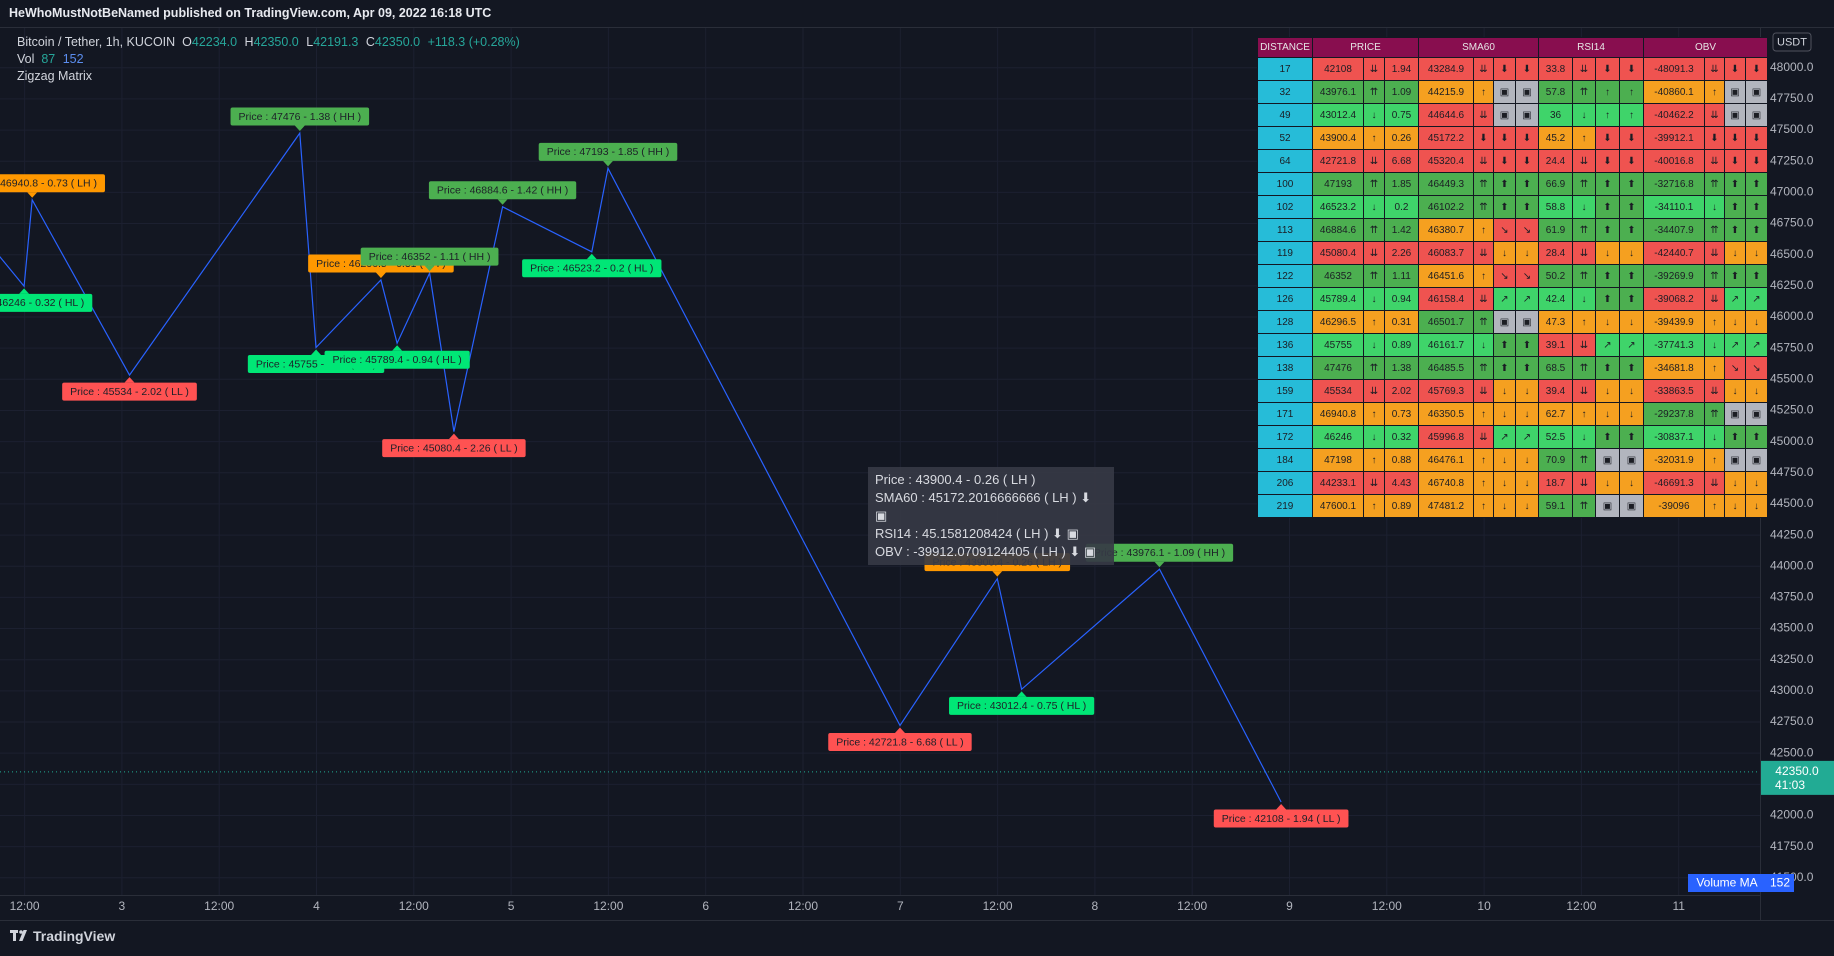  I want to click on table-cell: 219, so click(1285, 506).